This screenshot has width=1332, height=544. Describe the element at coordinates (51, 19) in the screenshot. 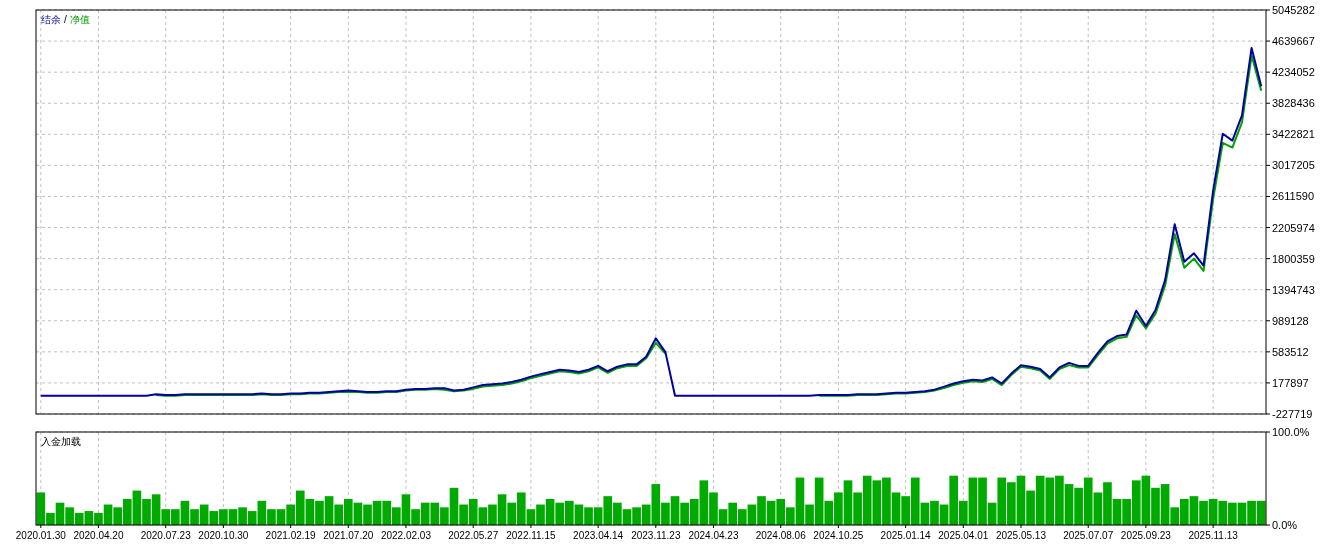

I see `text: 结余` at that location.